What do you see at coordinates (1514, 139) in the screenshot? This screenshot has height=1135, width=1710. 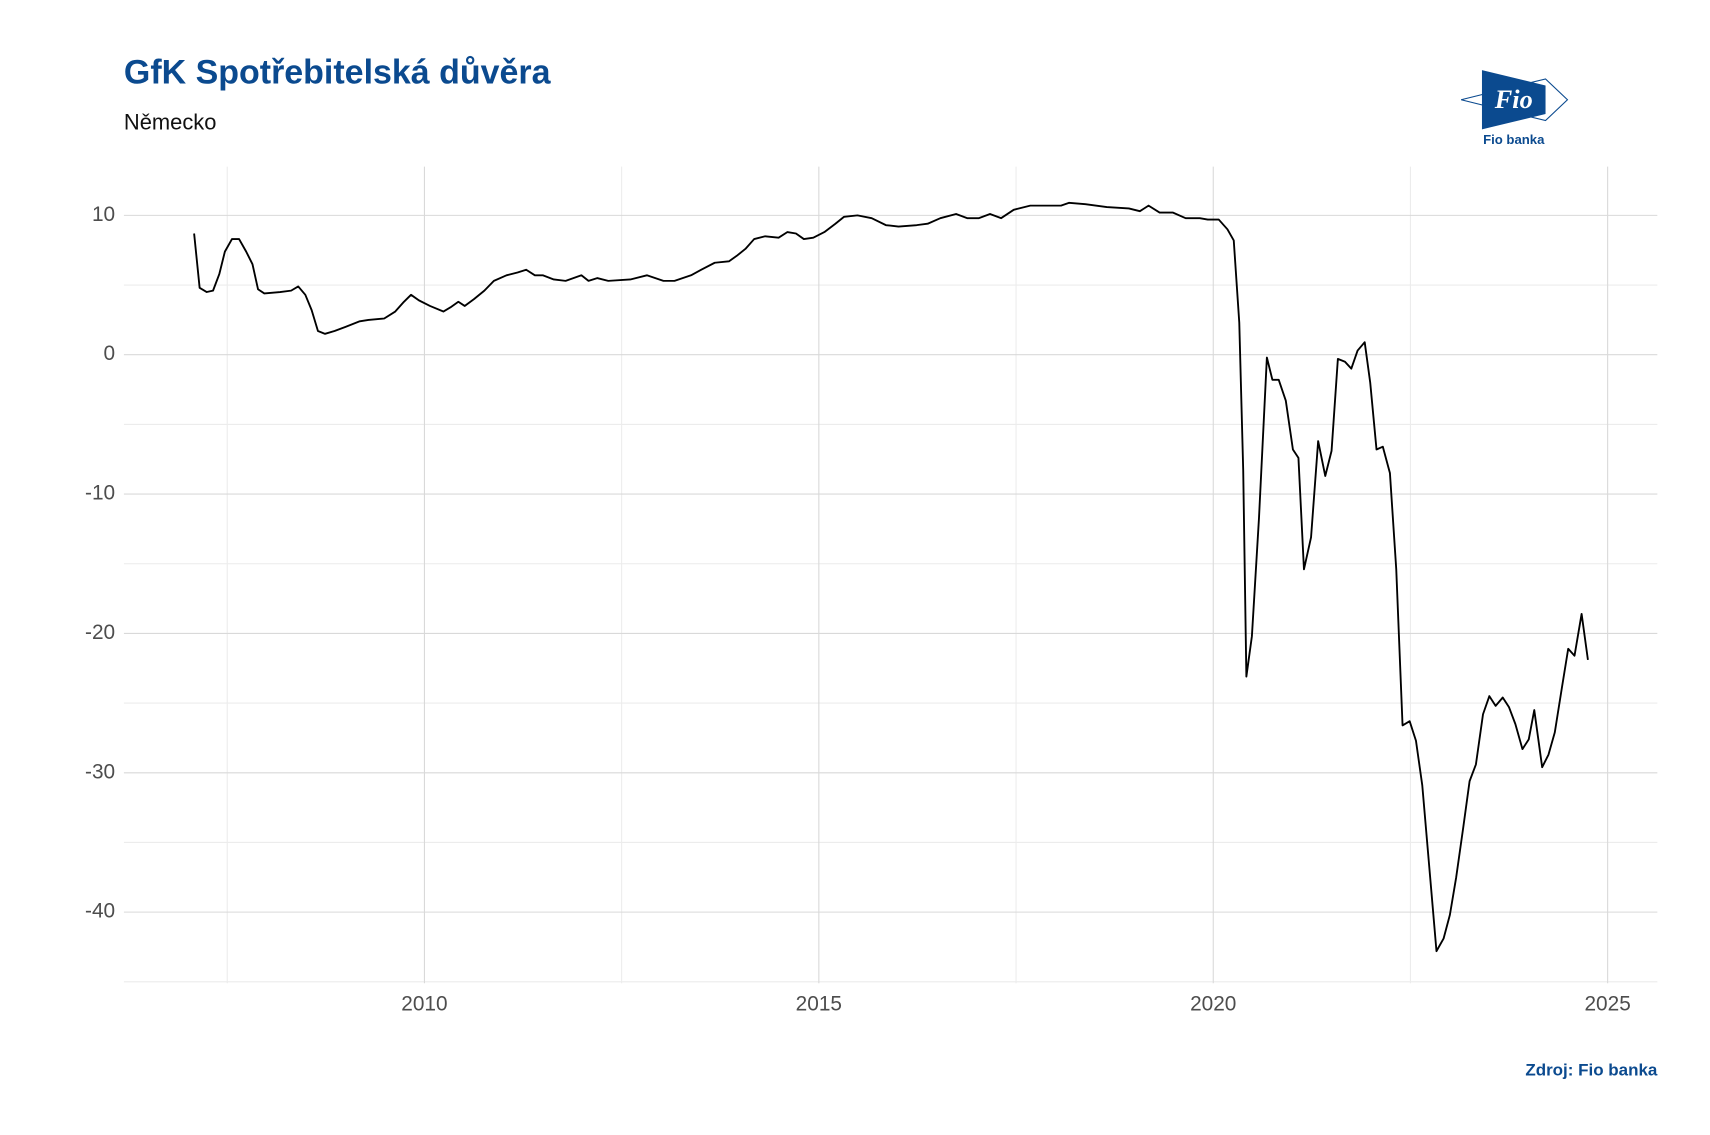 I see `logo-name: Fio banka` at bounding box center [1514, 139].